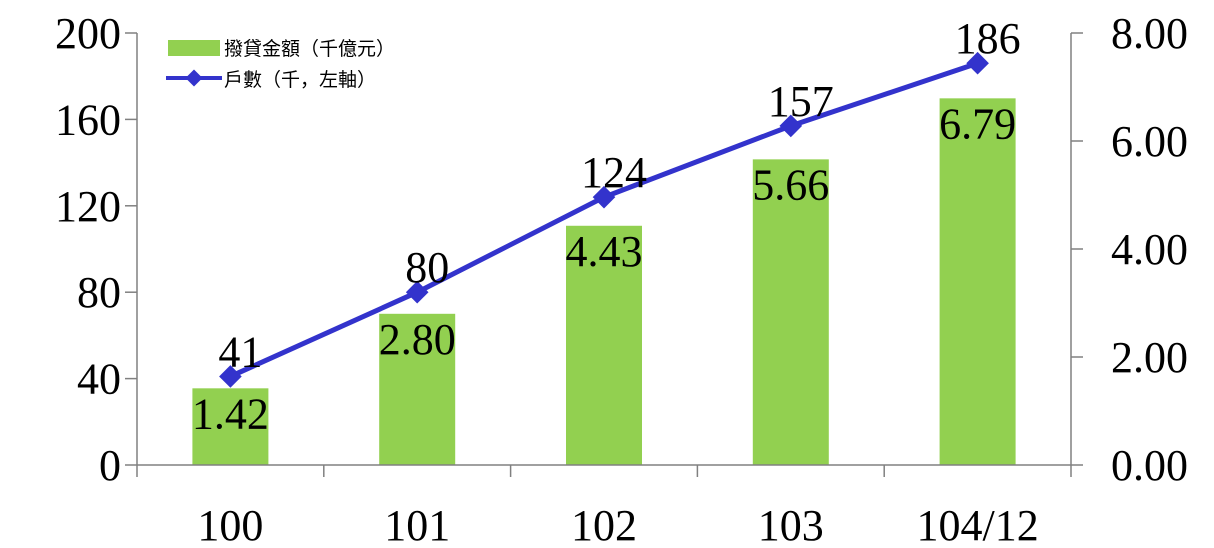 This screenshot has height=548, width=1214. I want to click on left-tick-label: 120, so click(88, 206).